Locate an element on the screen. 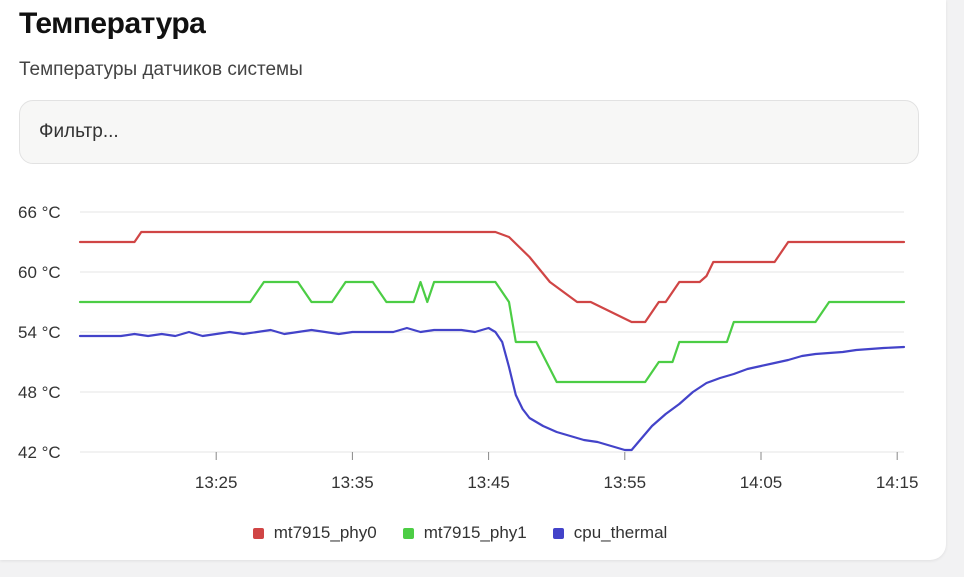 The image size is (964, 577). y-tick-label: 60 °C is located at coordinates (39, 272).